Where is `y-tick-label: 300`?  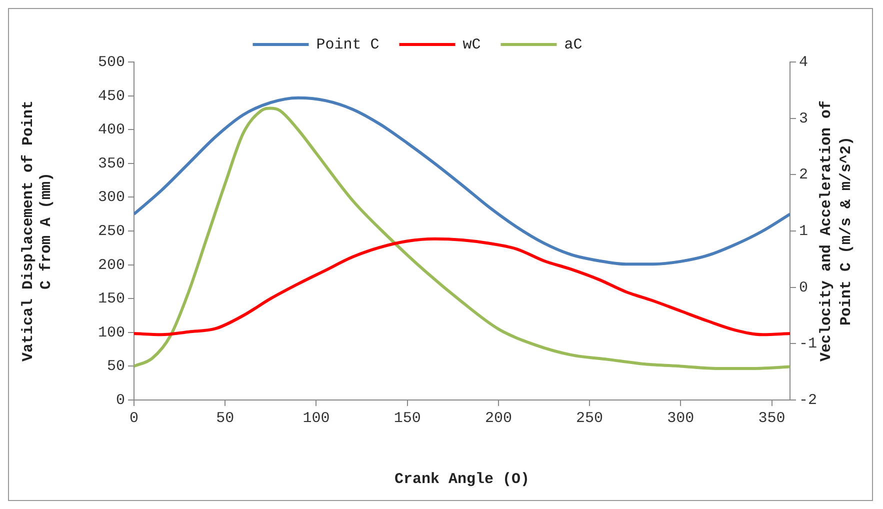 y-tick-label: 300 is located at coordinates (112, 197).